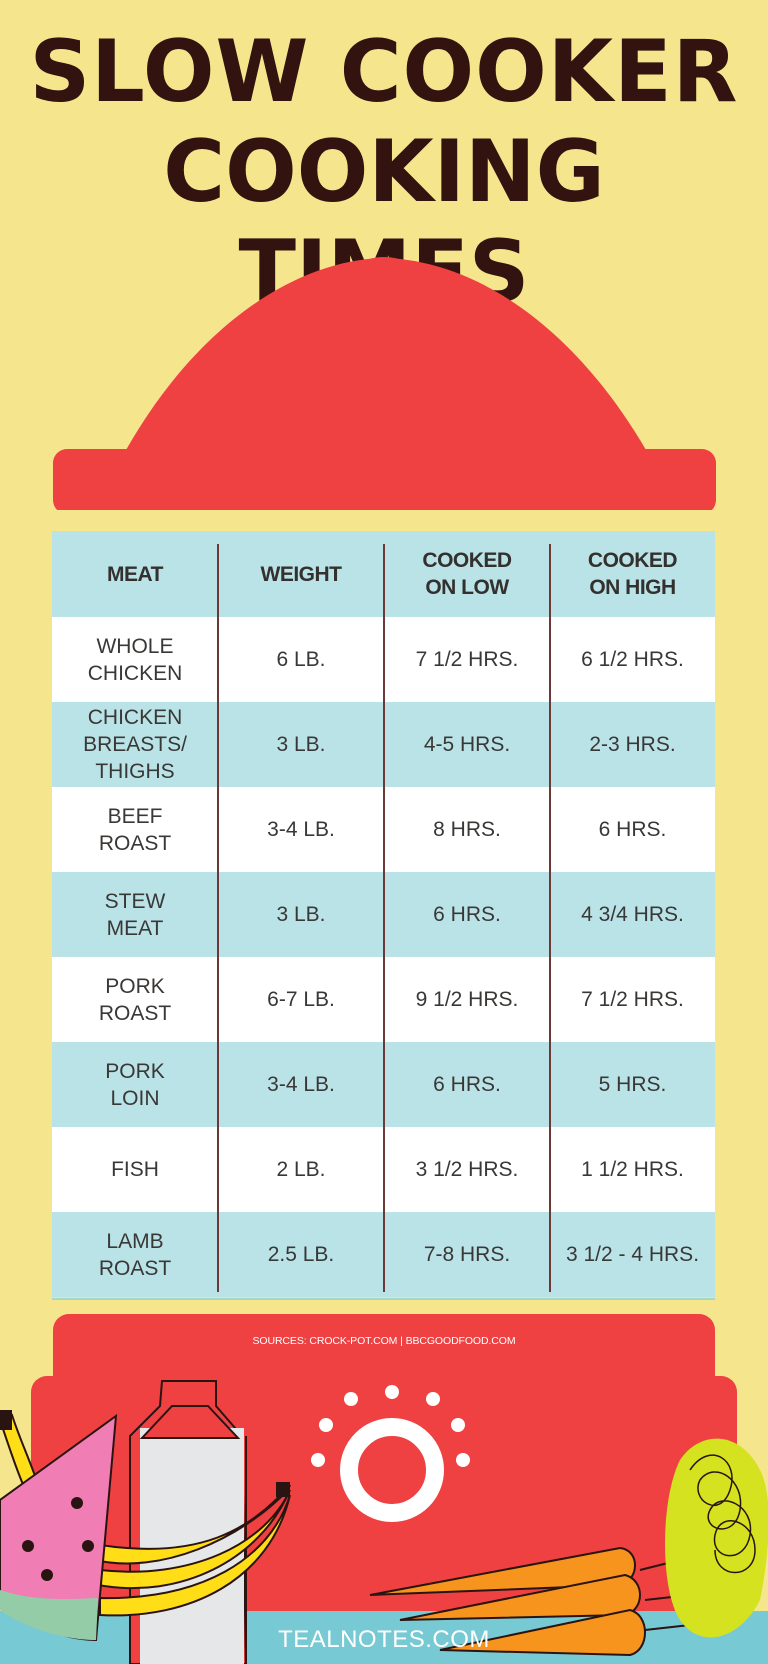 This screenshot has width=768, height=1664. What do you see at coordinates (383, 1299) in the screenshot?
I see `table-bottom-edge` at bounding box center [383, 1299].